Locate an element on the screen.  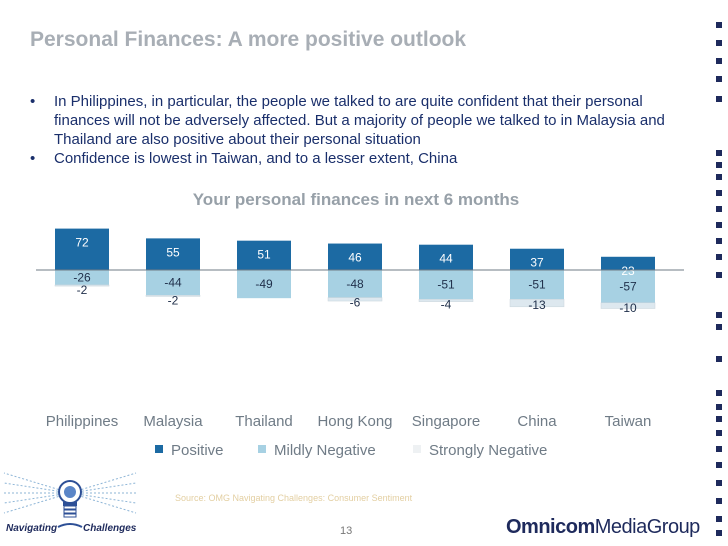
decorative-square-pattern is located at coordinates (719, 279).